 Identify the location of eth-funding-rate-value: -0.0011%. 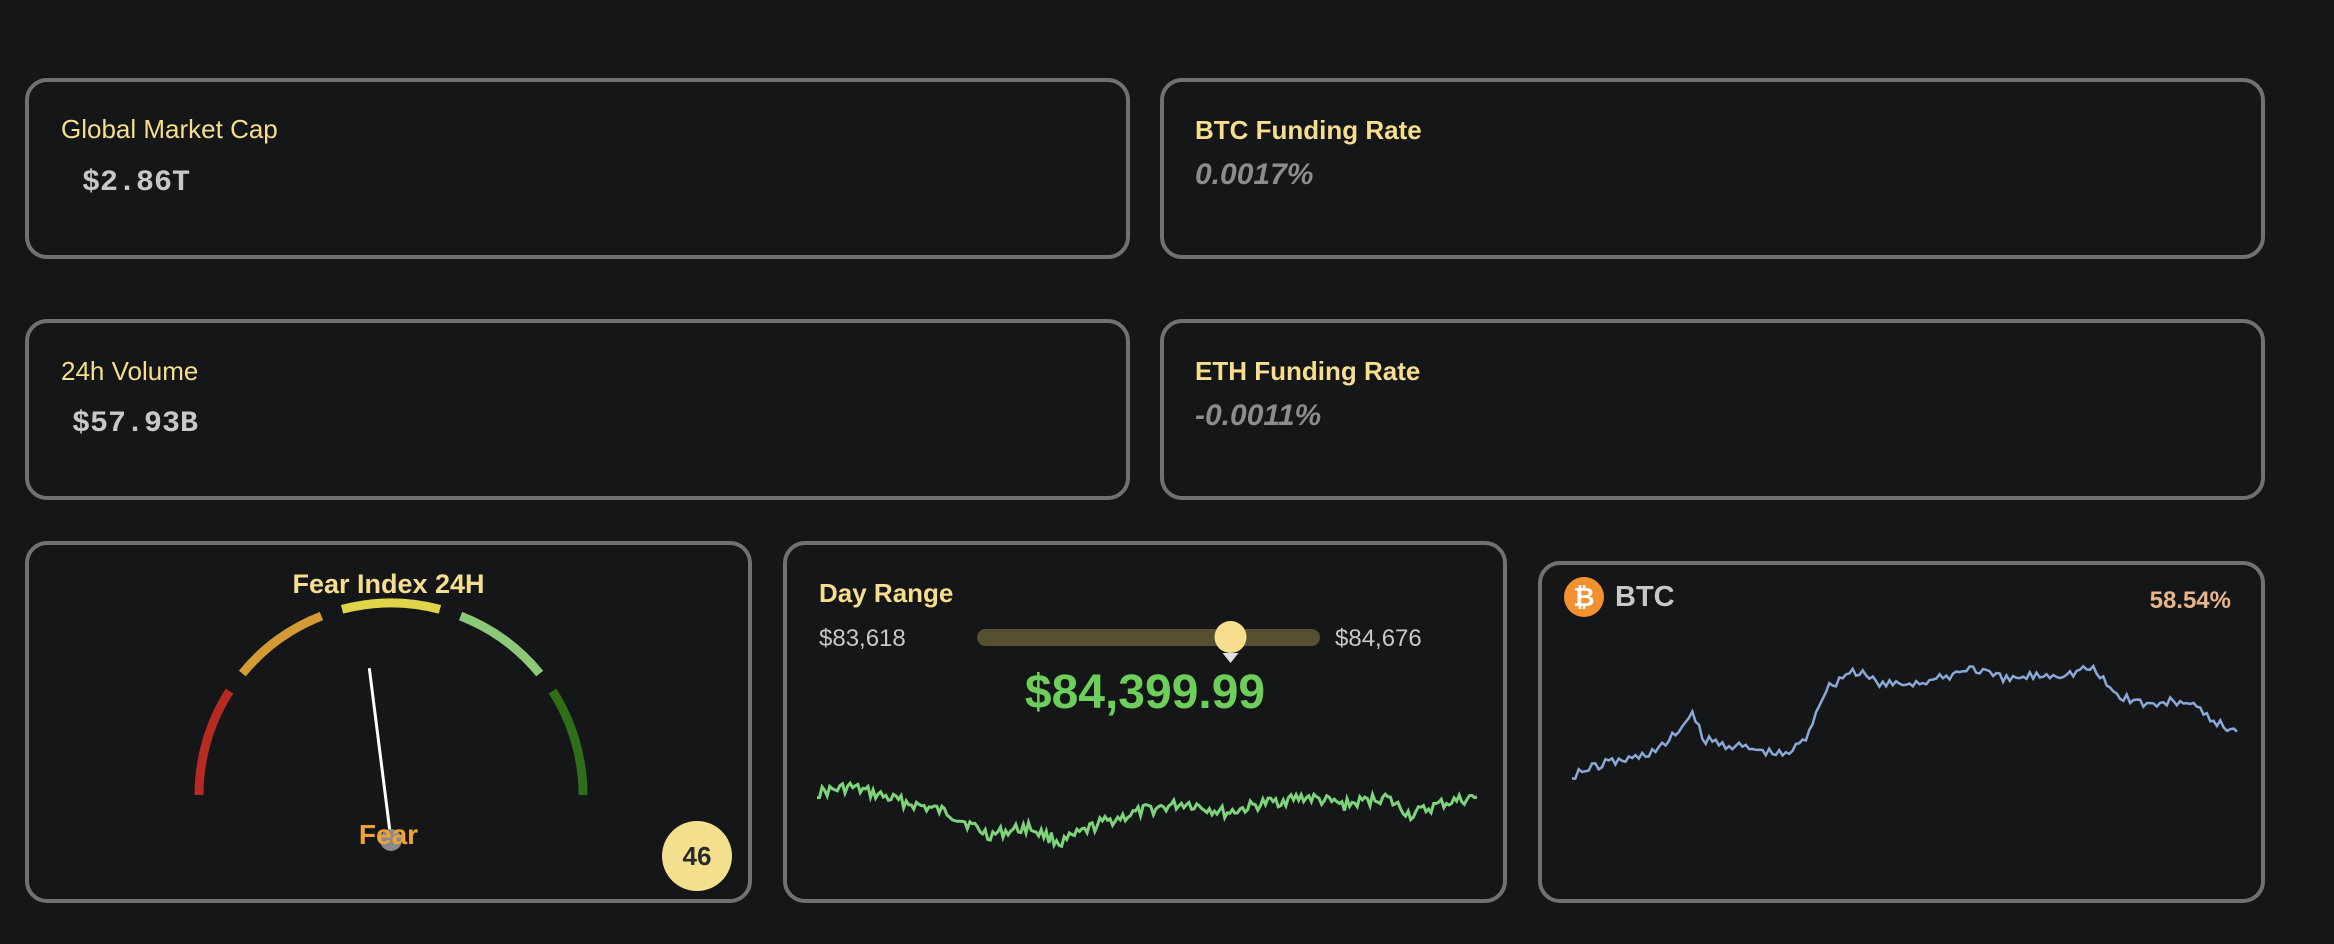
(1258, 415).